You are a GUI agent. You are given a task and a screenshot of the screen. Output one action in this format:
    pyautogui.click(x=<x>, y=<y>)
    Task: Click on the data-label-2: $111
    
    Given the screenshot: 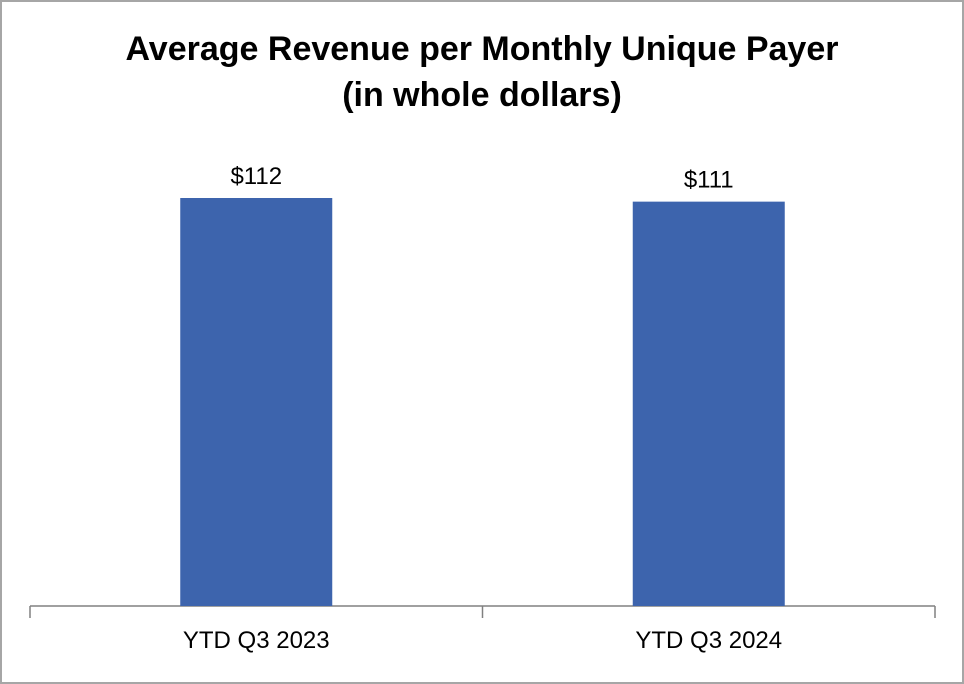 What is the action you would take?
    pyautogui.click(x=709, y=180)
    